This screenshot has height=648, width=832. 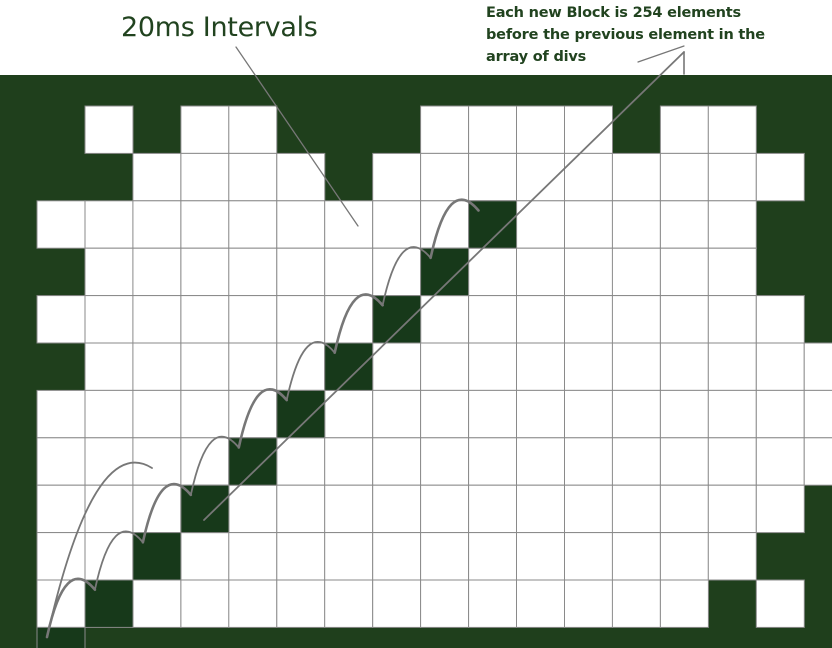 I want to click on title-pointer-line, so click(x=297, y=136).